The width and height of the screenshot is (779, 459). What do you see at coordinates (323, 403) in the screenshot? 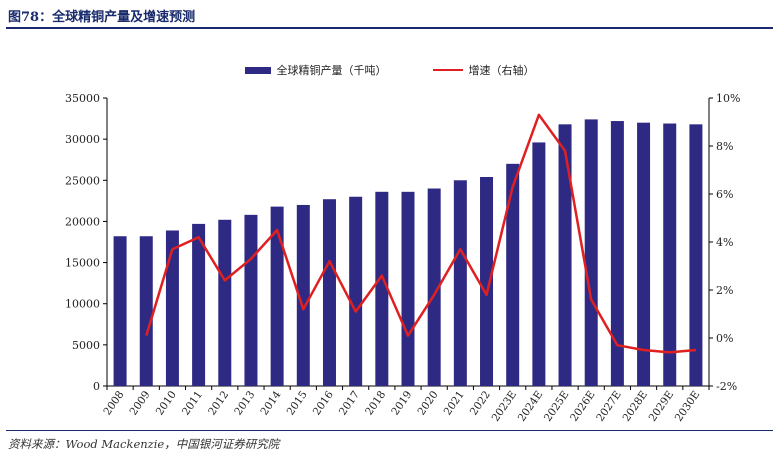
I see `x-tick-label: 2016` at bounding box center [323, 403].